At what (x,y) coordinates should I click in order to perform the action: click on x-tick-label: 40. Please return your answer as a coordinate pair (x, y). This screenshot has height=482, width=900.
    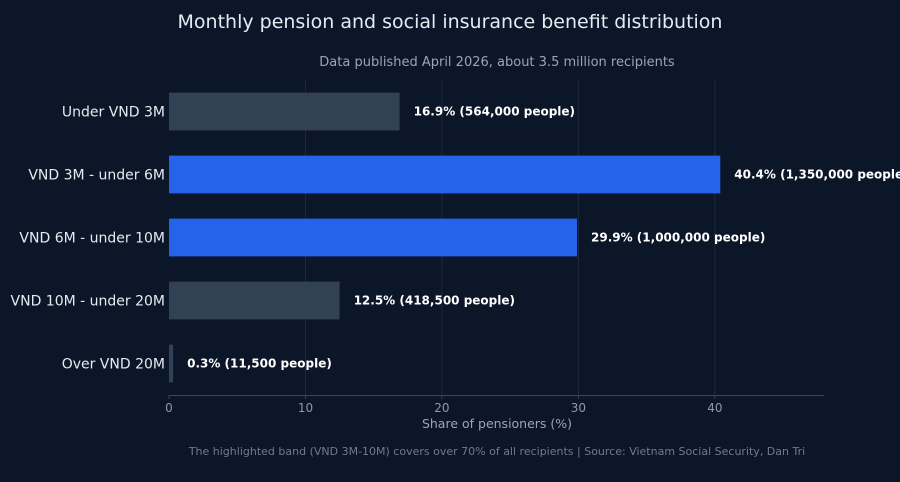
    Looking at the image, I should click on (714, 408).